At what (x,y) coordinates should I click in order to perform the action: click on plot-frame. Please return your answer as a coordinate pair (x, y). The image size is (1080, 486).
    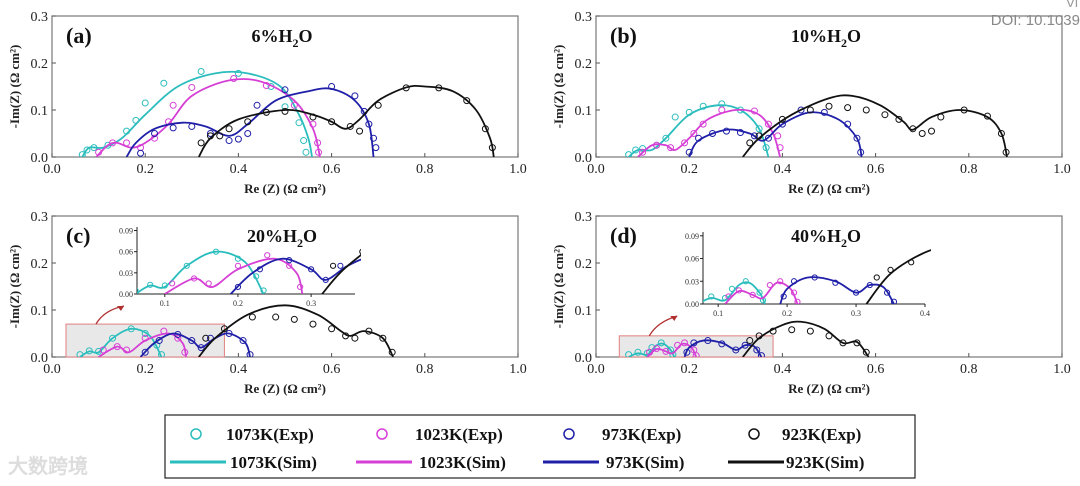
    Looking at the image, I should click on (829, 86).